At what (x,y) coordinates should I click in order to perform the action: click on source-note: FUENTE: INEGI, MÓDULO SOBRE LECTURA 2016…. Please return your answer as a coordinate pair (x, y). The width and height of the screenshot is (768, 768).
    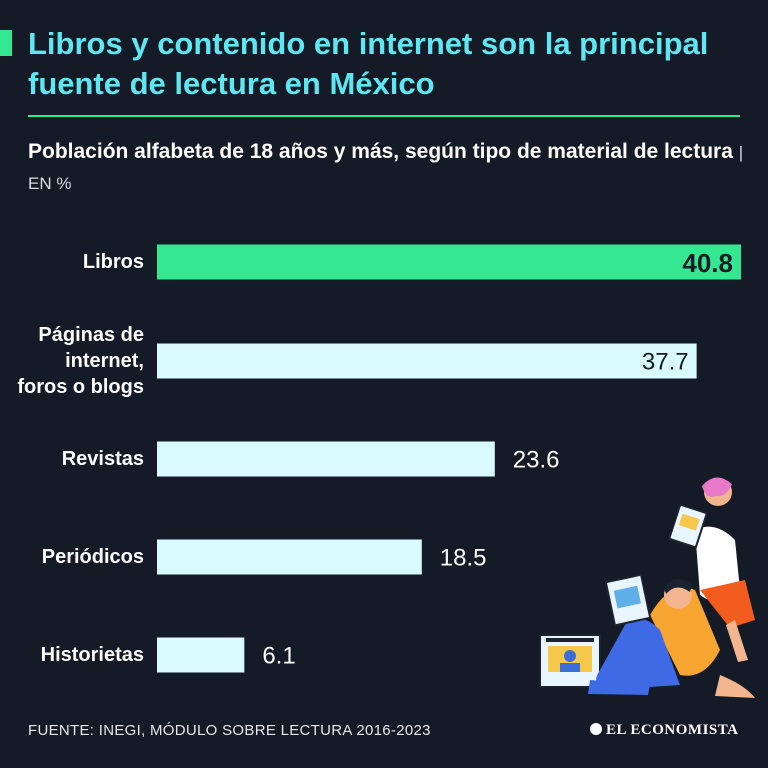
    Looking at the image, I should click on (229, 730).